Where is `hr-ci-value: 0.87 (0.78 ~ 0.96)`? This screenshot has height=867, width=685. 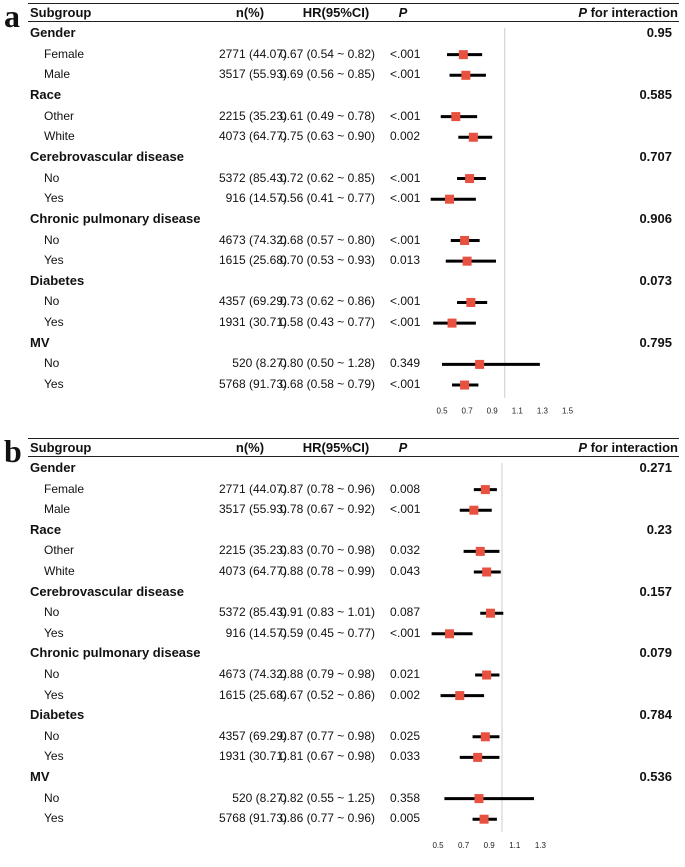
hr-ci-value: 0.87 (0.78 ~ 0.96) is located at coordinates (327, 488).